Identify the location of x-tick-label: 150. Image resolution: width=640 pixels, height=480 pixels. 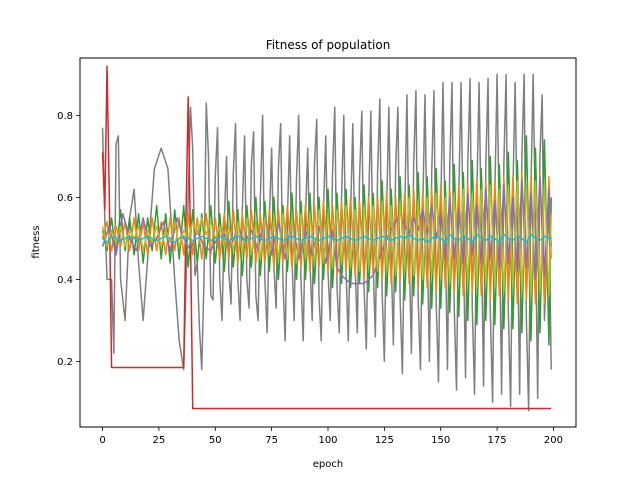
(440, 440).